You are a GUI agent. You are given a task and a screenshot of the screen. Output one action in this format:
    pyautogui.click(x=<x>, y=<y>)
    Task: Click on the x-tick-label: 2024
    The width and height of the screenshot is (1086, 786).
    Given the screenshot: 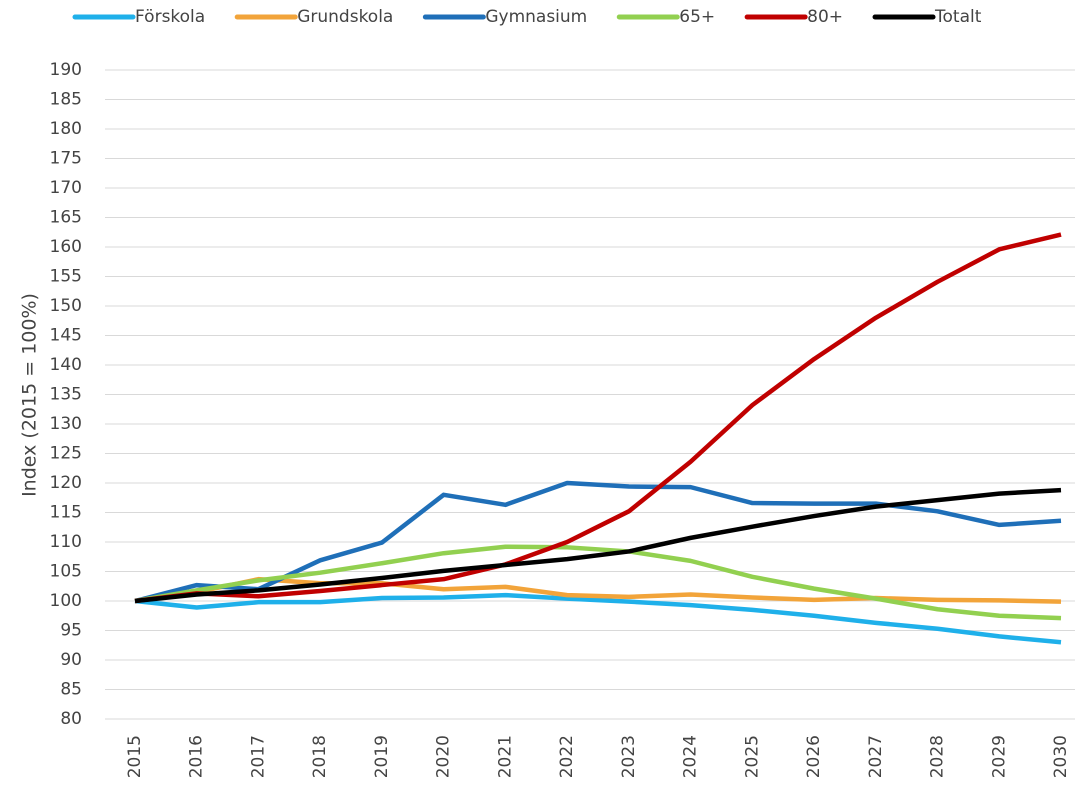 What is the action you would take?
    pyautogui.click(x=691, y=756)
    